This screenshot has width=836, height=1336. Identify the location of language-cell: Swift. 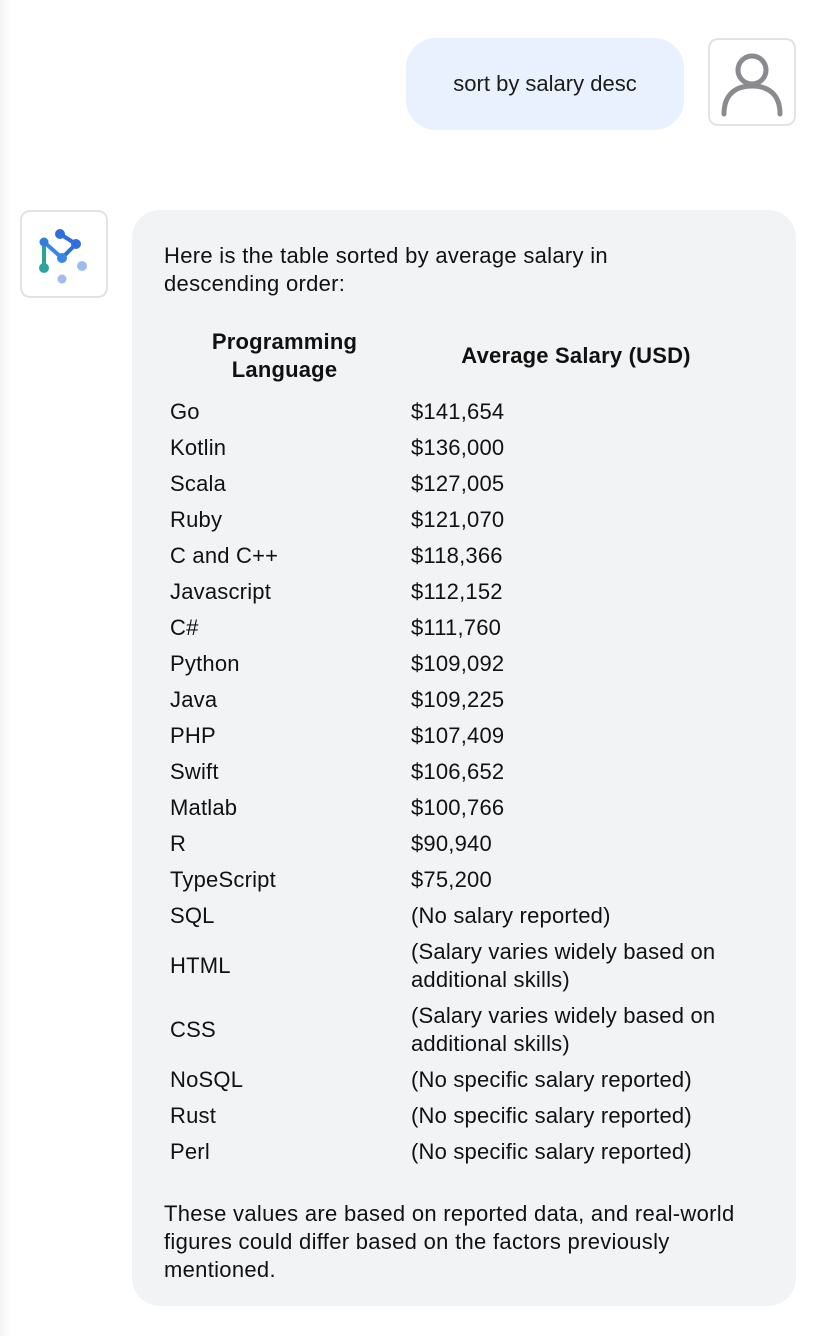
(194, 771).